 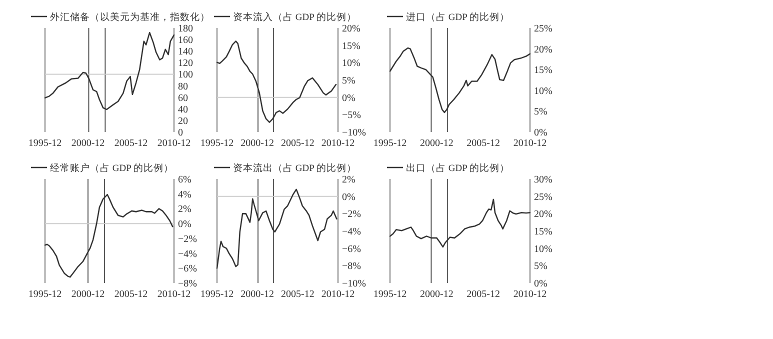 What do you see at coordinates (185, 75) in the screenshot?
I see `y-tick-label: 100` at bounding box center [185, 75].